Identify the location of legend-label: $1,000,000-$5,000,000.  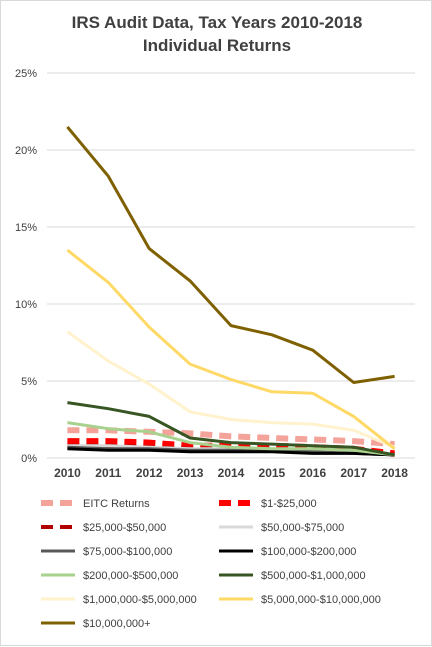
(140, 600).